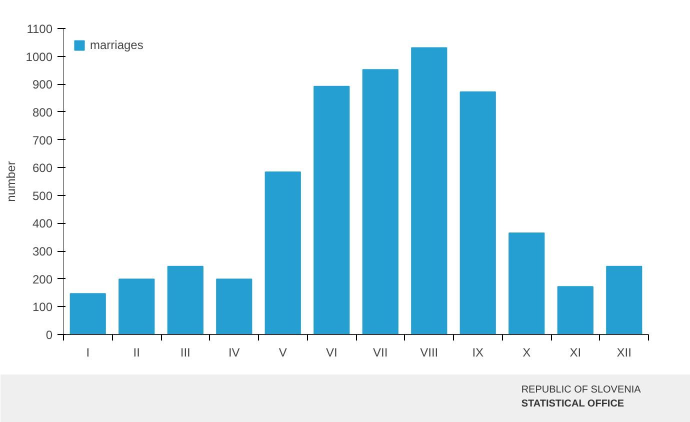 The width and height of the screenshot is (690, 422). What do you see at coordinates (572, 404) in the screenshot?
I see `text: STATISTICAL OFFICE` at bounding box center [572, 404].